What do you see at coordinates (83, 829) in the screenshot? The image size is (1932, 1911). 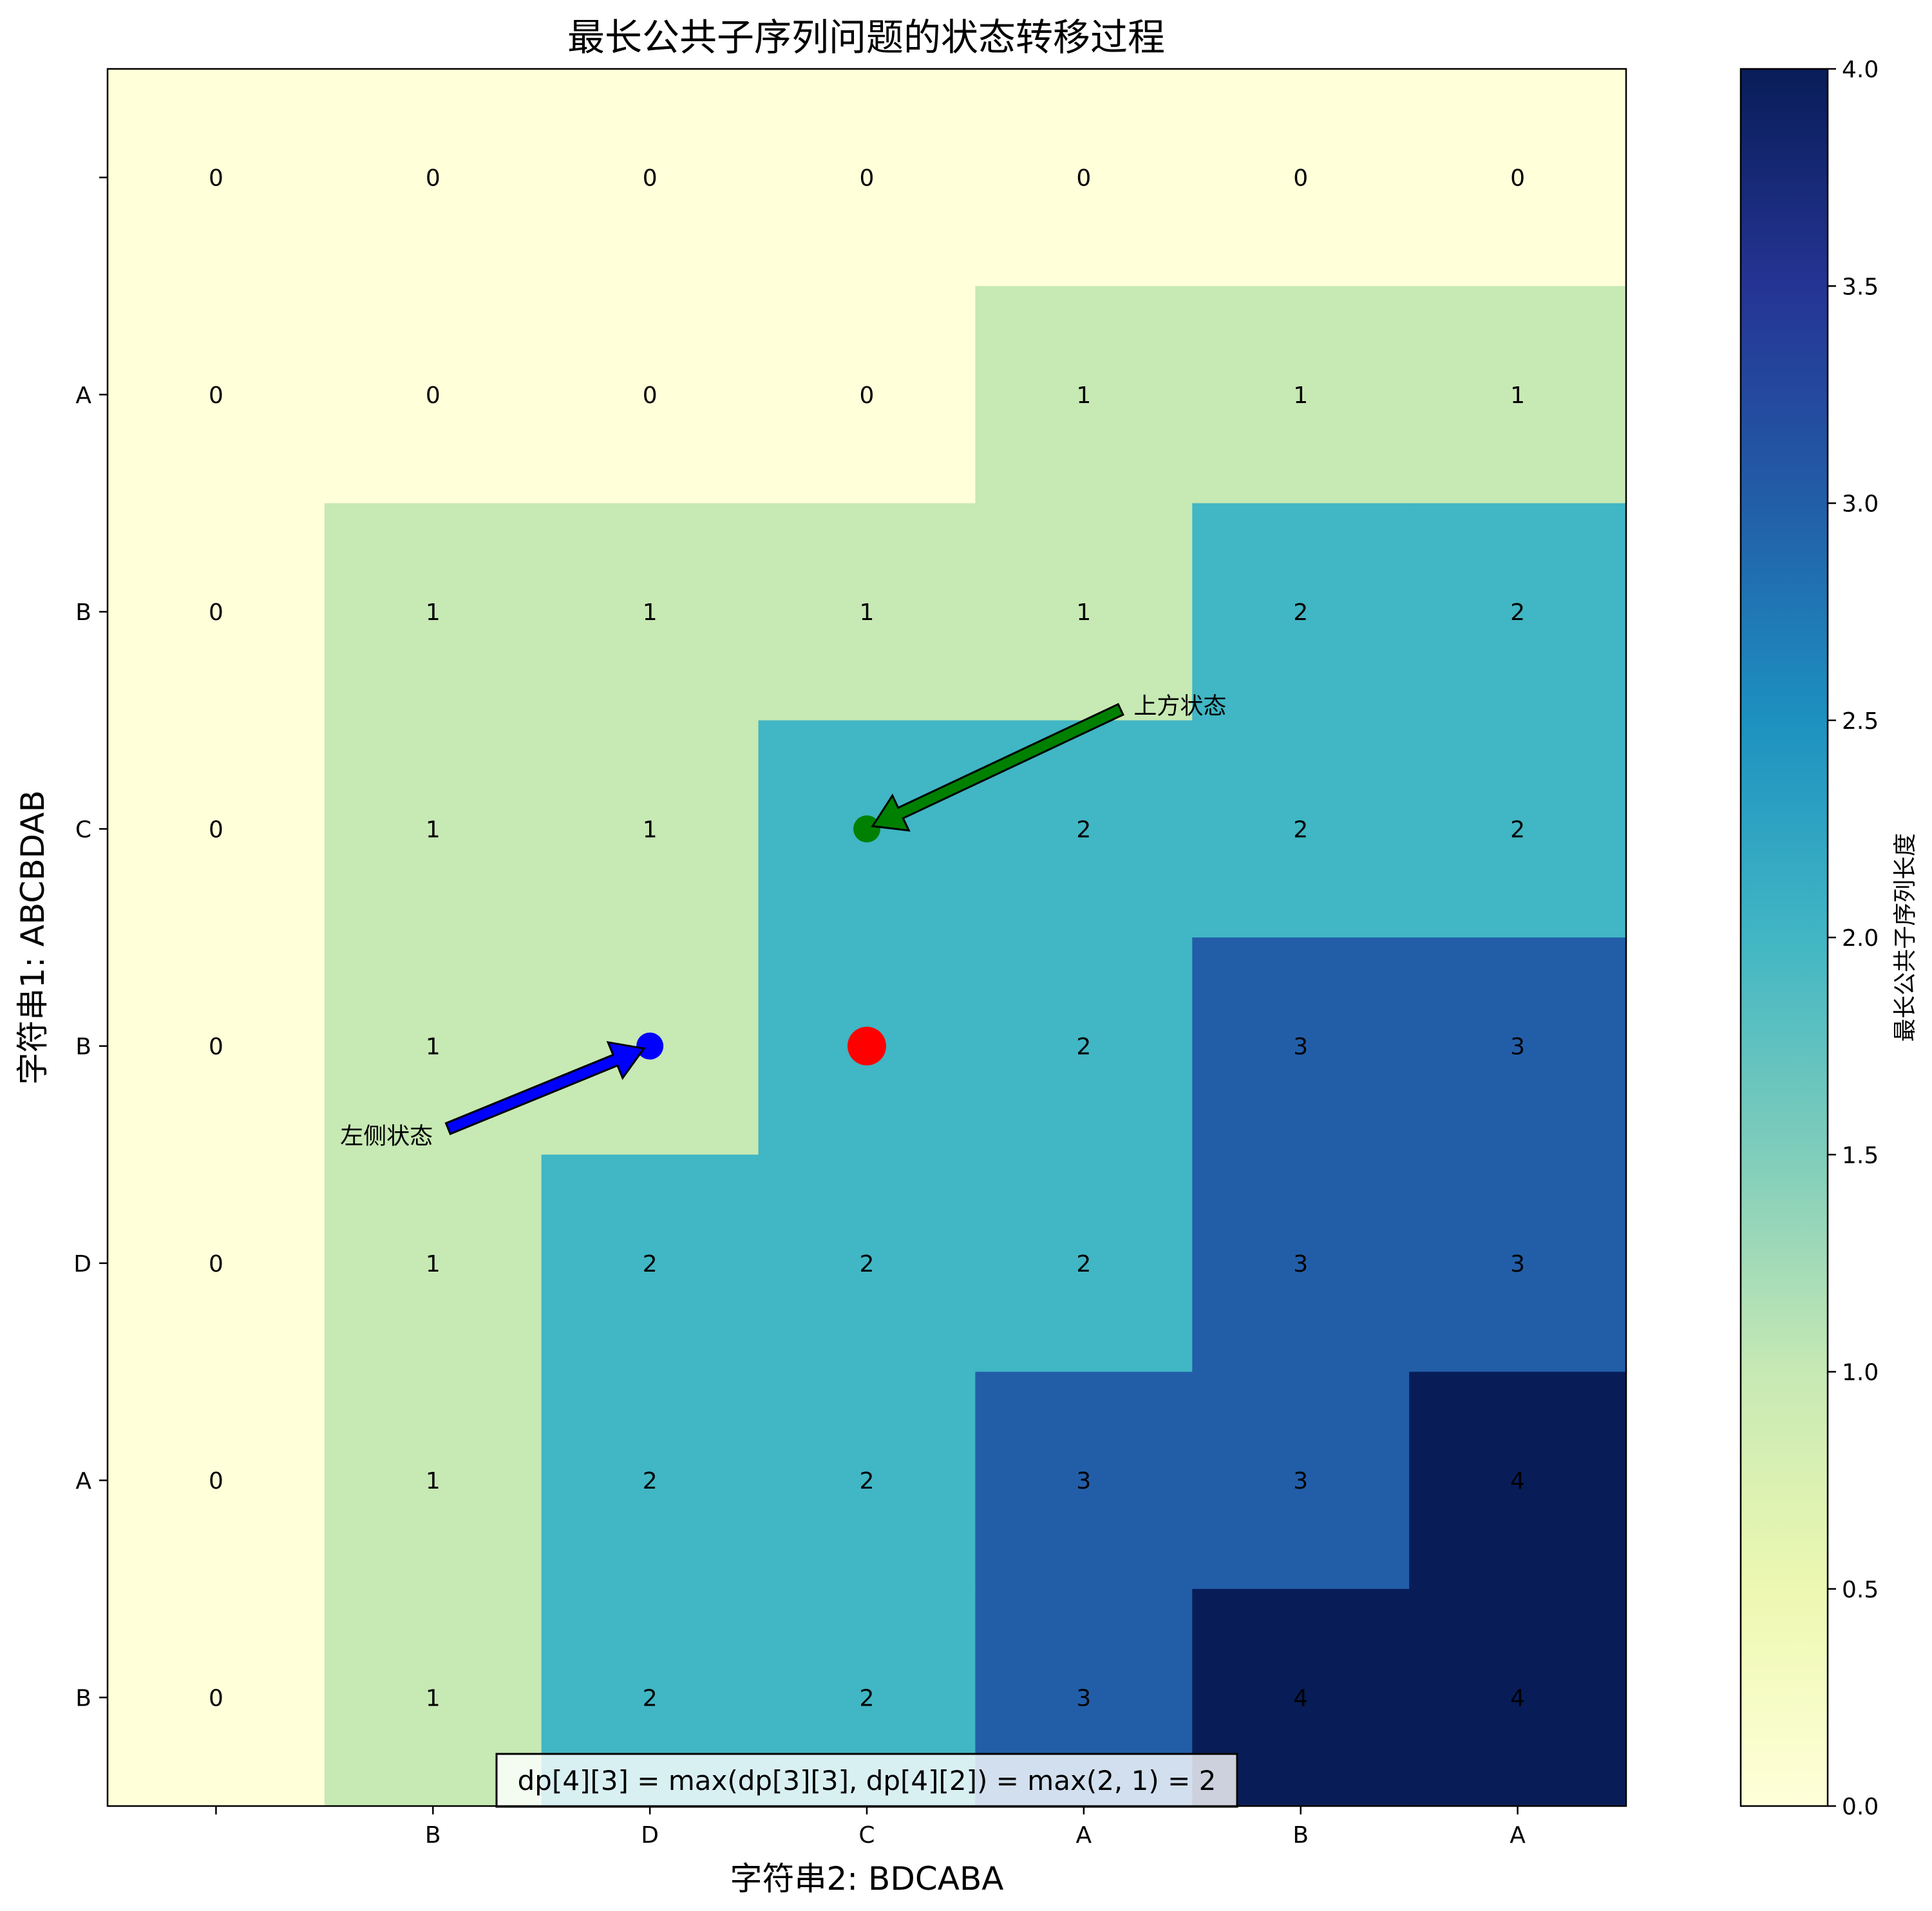 I see `y-tick-label: C` at bounding box center [83, 829].